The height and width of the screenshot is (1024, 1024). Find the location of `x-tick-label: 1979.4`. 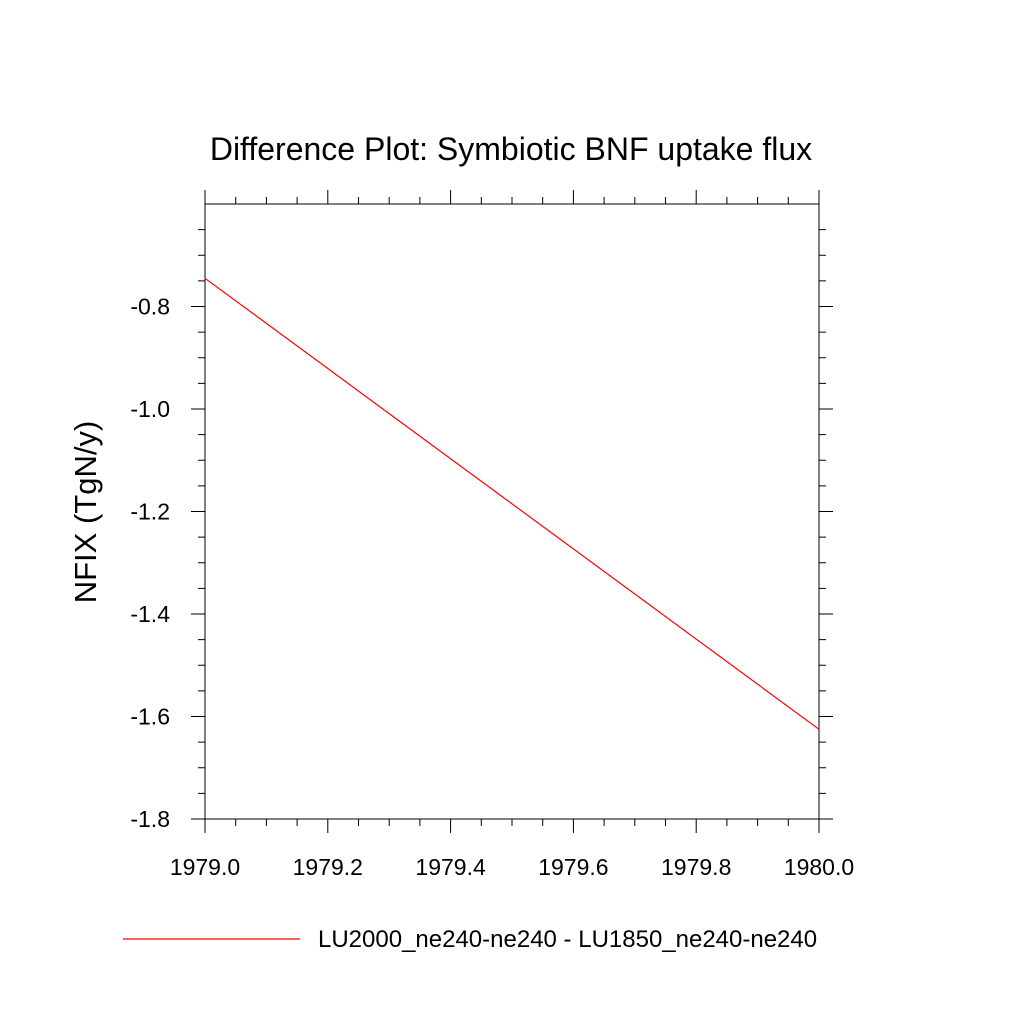

x-tick-label: 1979.4 is located at coordinates (450, 867).